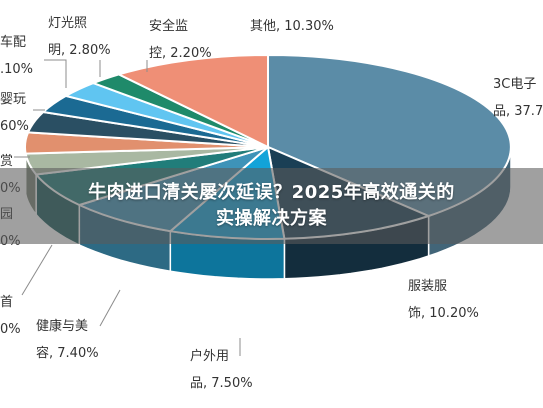 The width and height of the screenshot is (543, 408). I want to click on banner-title-line-2: 实操解决方案, so click(271, 218).